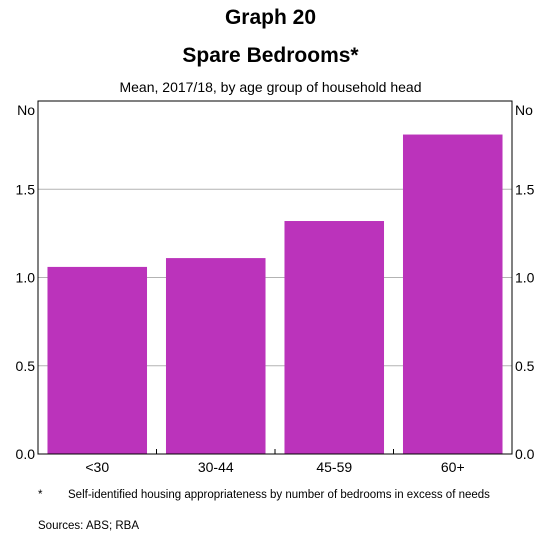  Describe the element at coordinates (525, 189) in the screenshot. I see `y-tick-label-right: 1.5` at that location.